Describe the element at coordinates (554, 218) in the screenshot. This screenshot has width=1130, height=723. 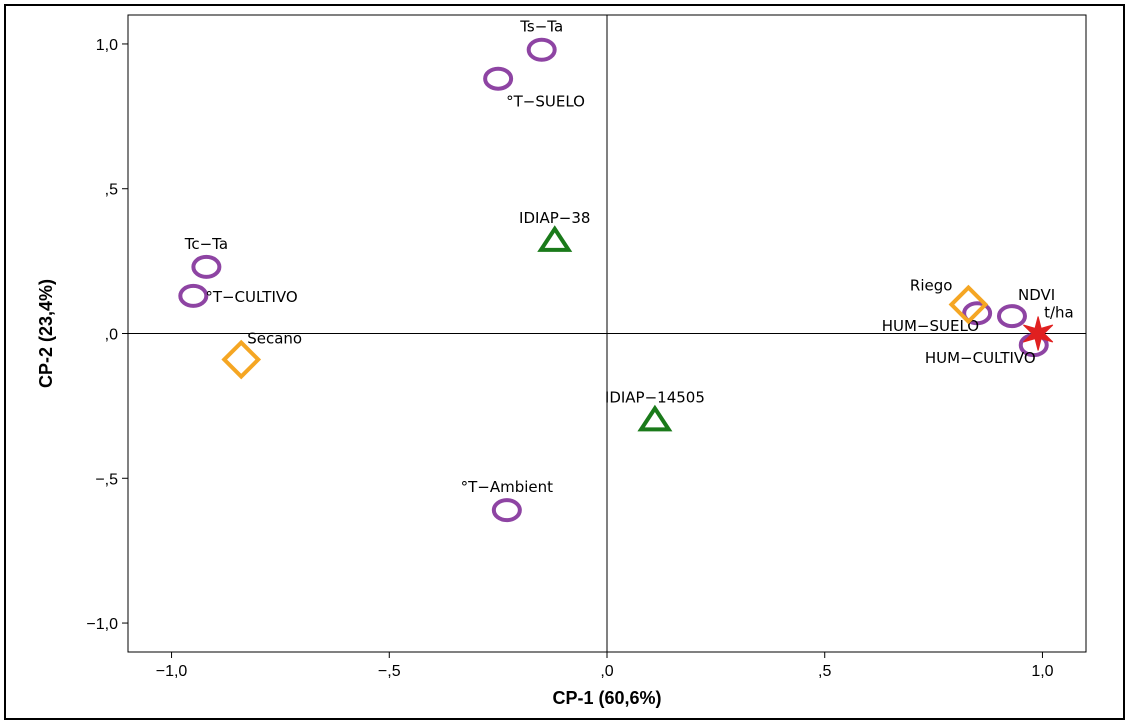
I see `point-label: IDIAP−38` at that location.